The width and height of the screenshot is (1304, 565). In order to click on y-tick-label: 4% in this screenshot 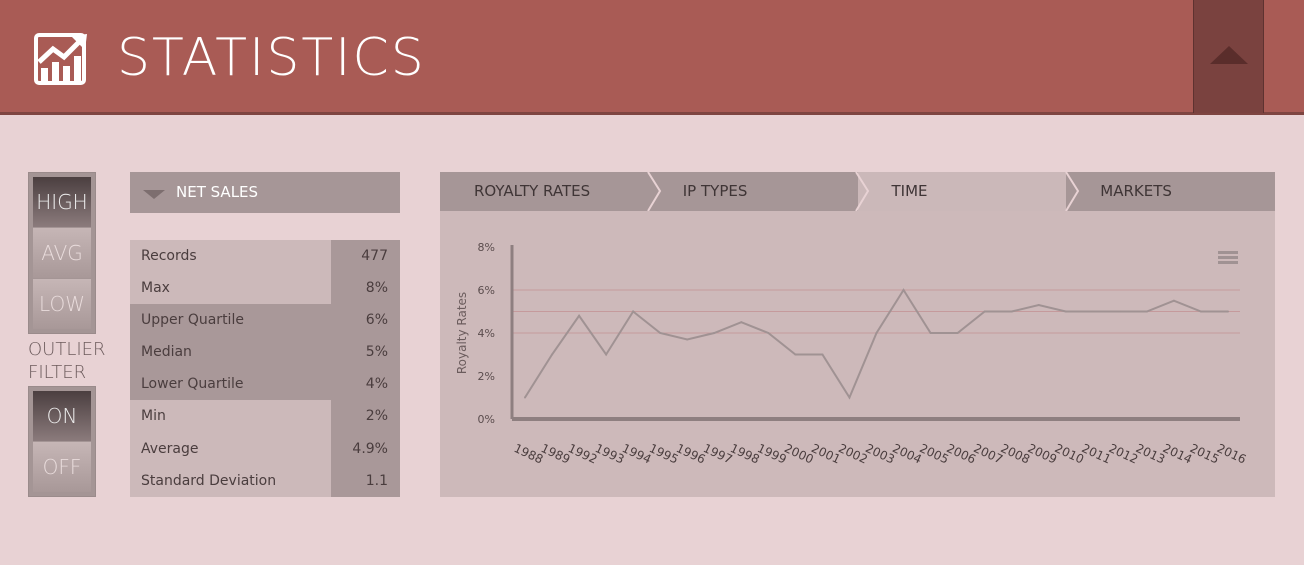, I will do `click(486, 333)`.